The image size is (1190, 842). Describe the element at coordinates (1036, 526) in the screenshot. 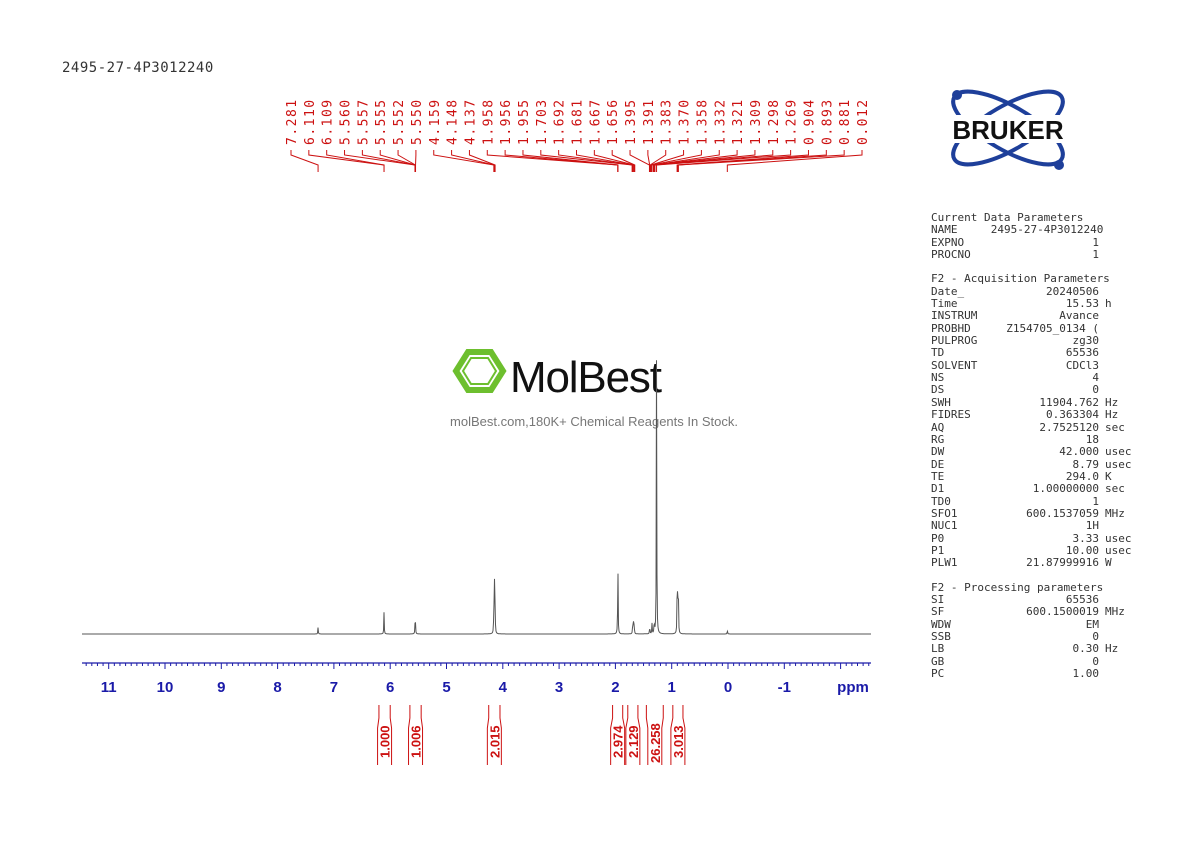

I see `param-row: NUC1 1H` at that location.